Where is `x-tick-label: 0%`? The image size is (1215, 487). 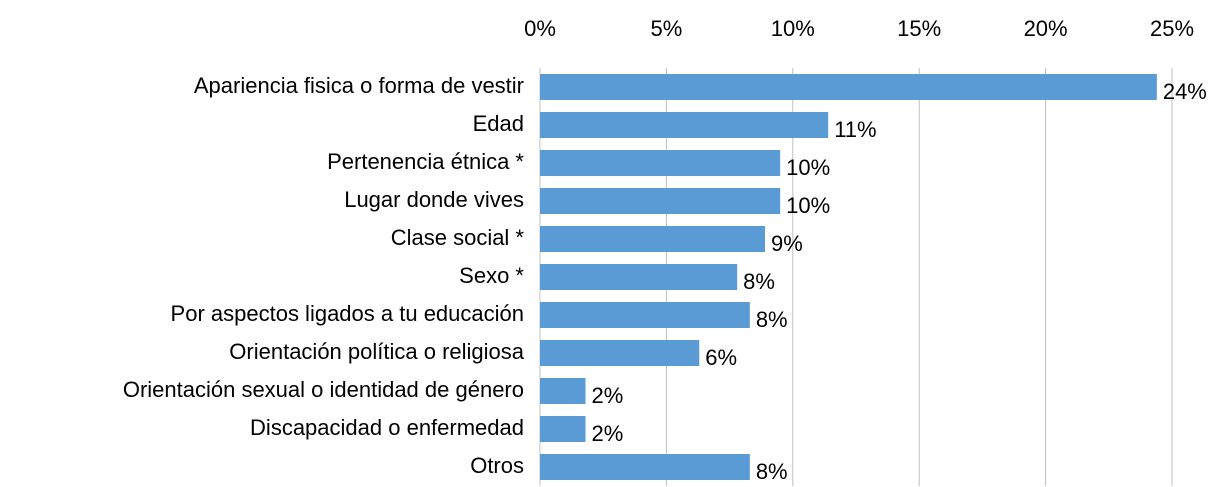 x-tick-label: 0% is located at coordinates (540, 28).